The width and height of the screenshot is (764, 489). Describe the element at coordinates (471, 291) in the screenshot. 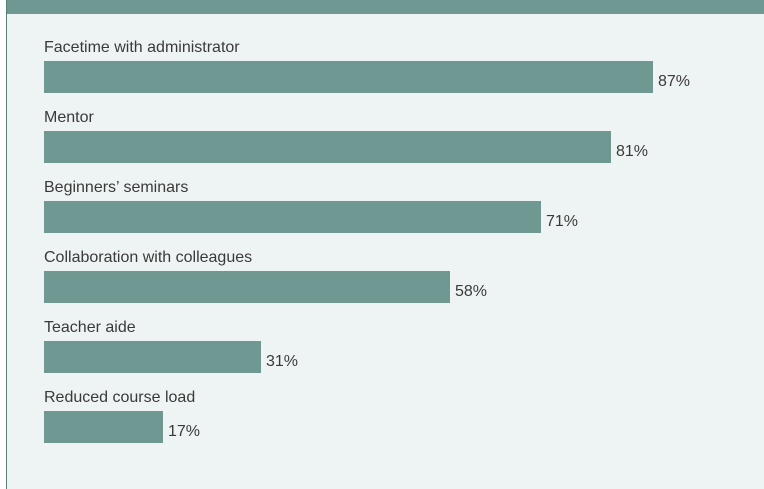

I see `value-label: 58%` at that location.